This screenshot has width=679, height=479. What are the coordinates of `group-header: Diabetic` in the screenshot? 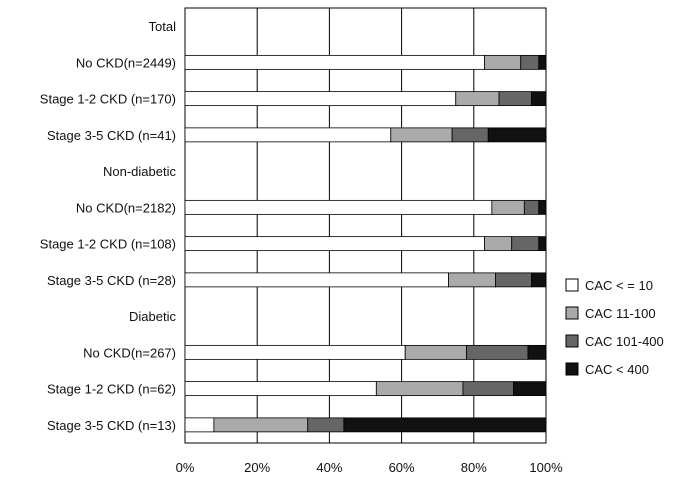 It's located at (152, 316).